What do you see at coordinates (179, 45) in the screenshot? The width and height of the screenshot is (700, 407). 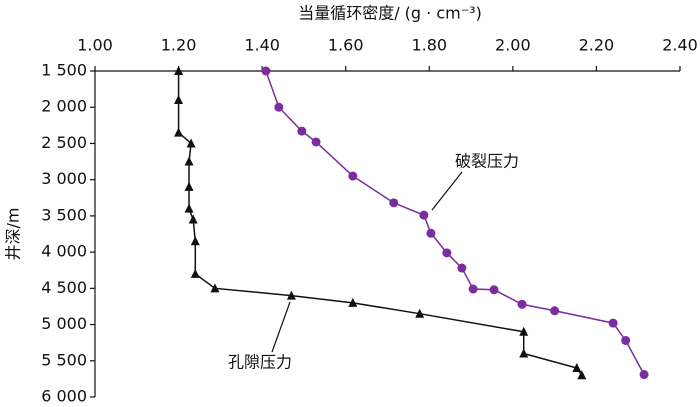 I see `x-tick-label: 1.20` at bounding box center [179, 45].